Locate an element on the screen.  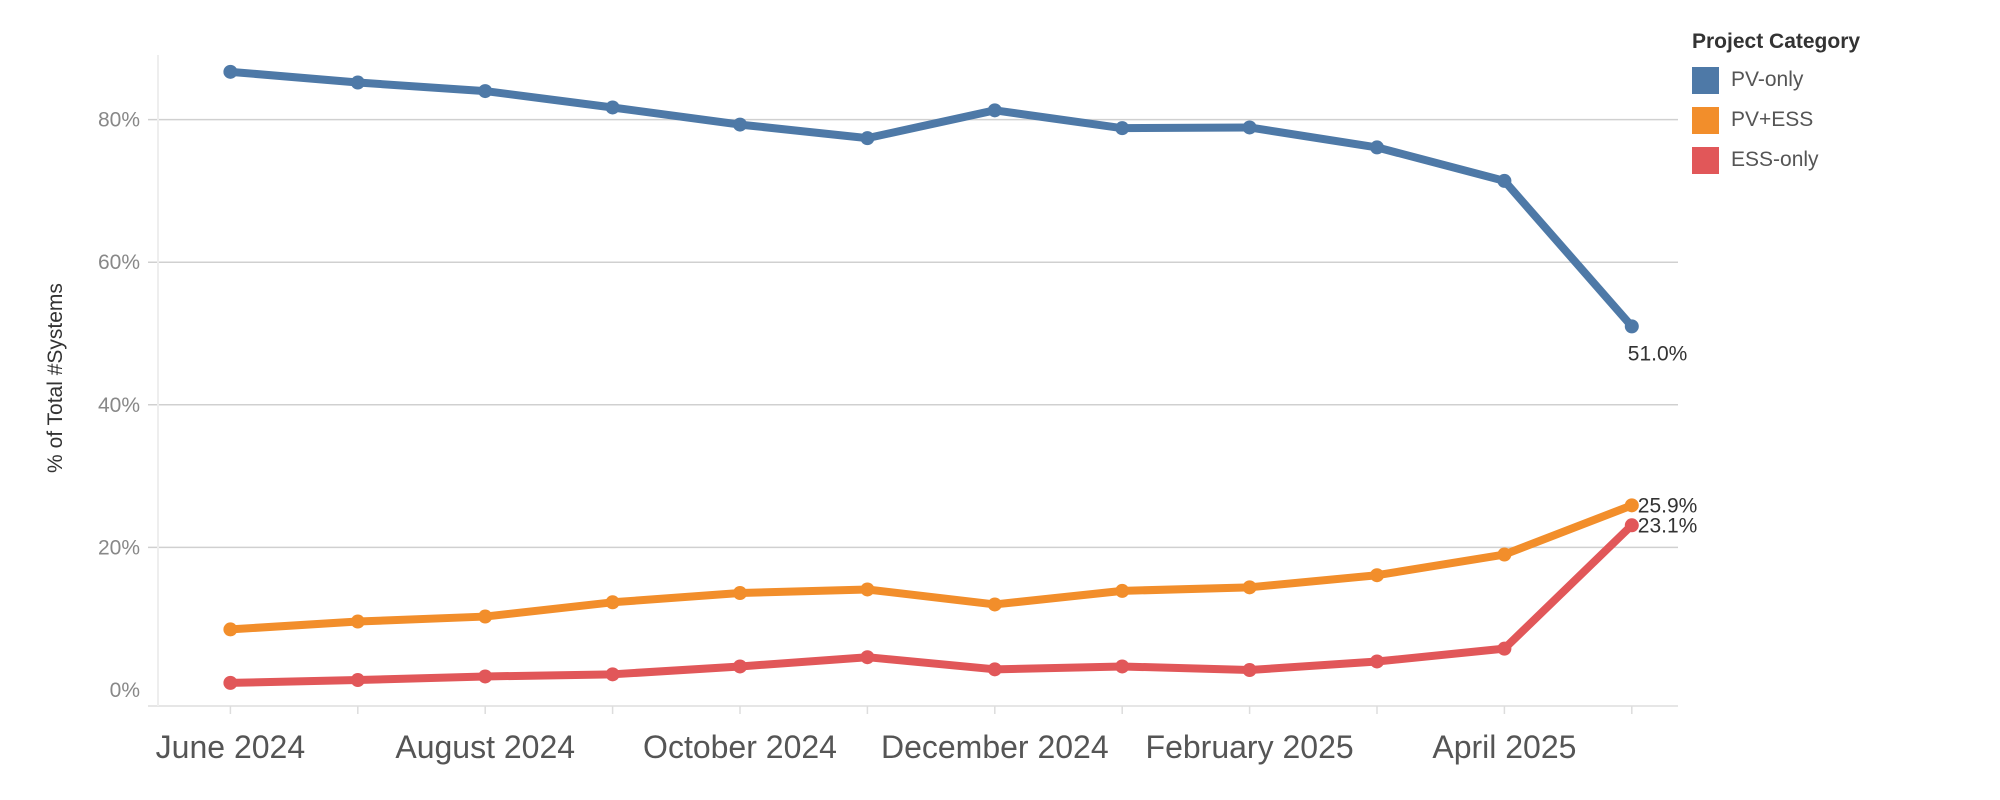
y-tick-label: 80% is located at coordinates (119, 120).